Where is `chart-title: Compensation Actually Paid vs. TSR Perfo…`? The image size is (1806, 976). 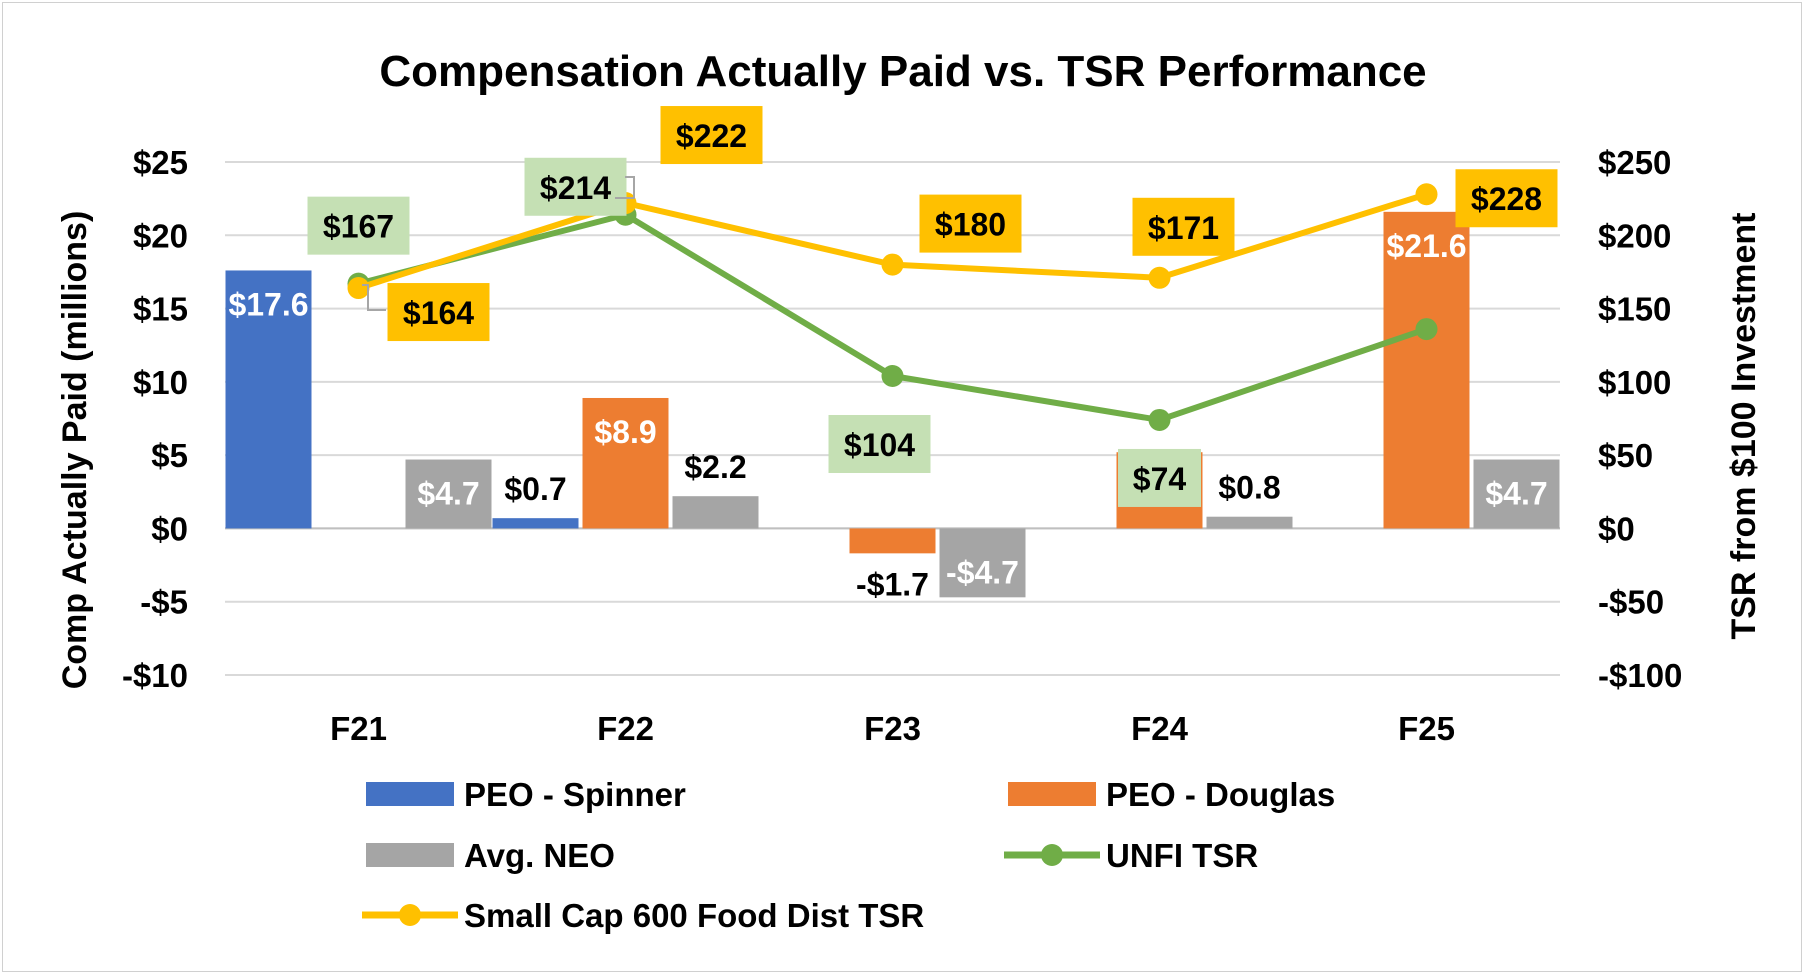
chart-title: Compensation Actually Paid vs. TSR Perfo… is located at coordinates (902, 71).